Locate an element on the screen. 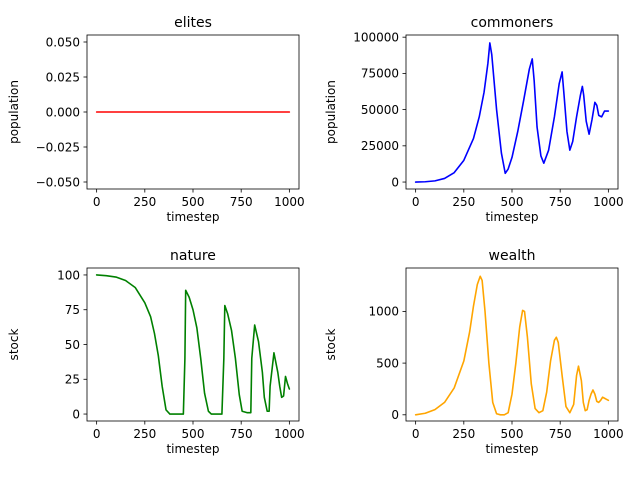 Image resolution: width=640 pixels, height=480 pixels. elites-x-tick-label: 500 is located at coordinates (193, 202).